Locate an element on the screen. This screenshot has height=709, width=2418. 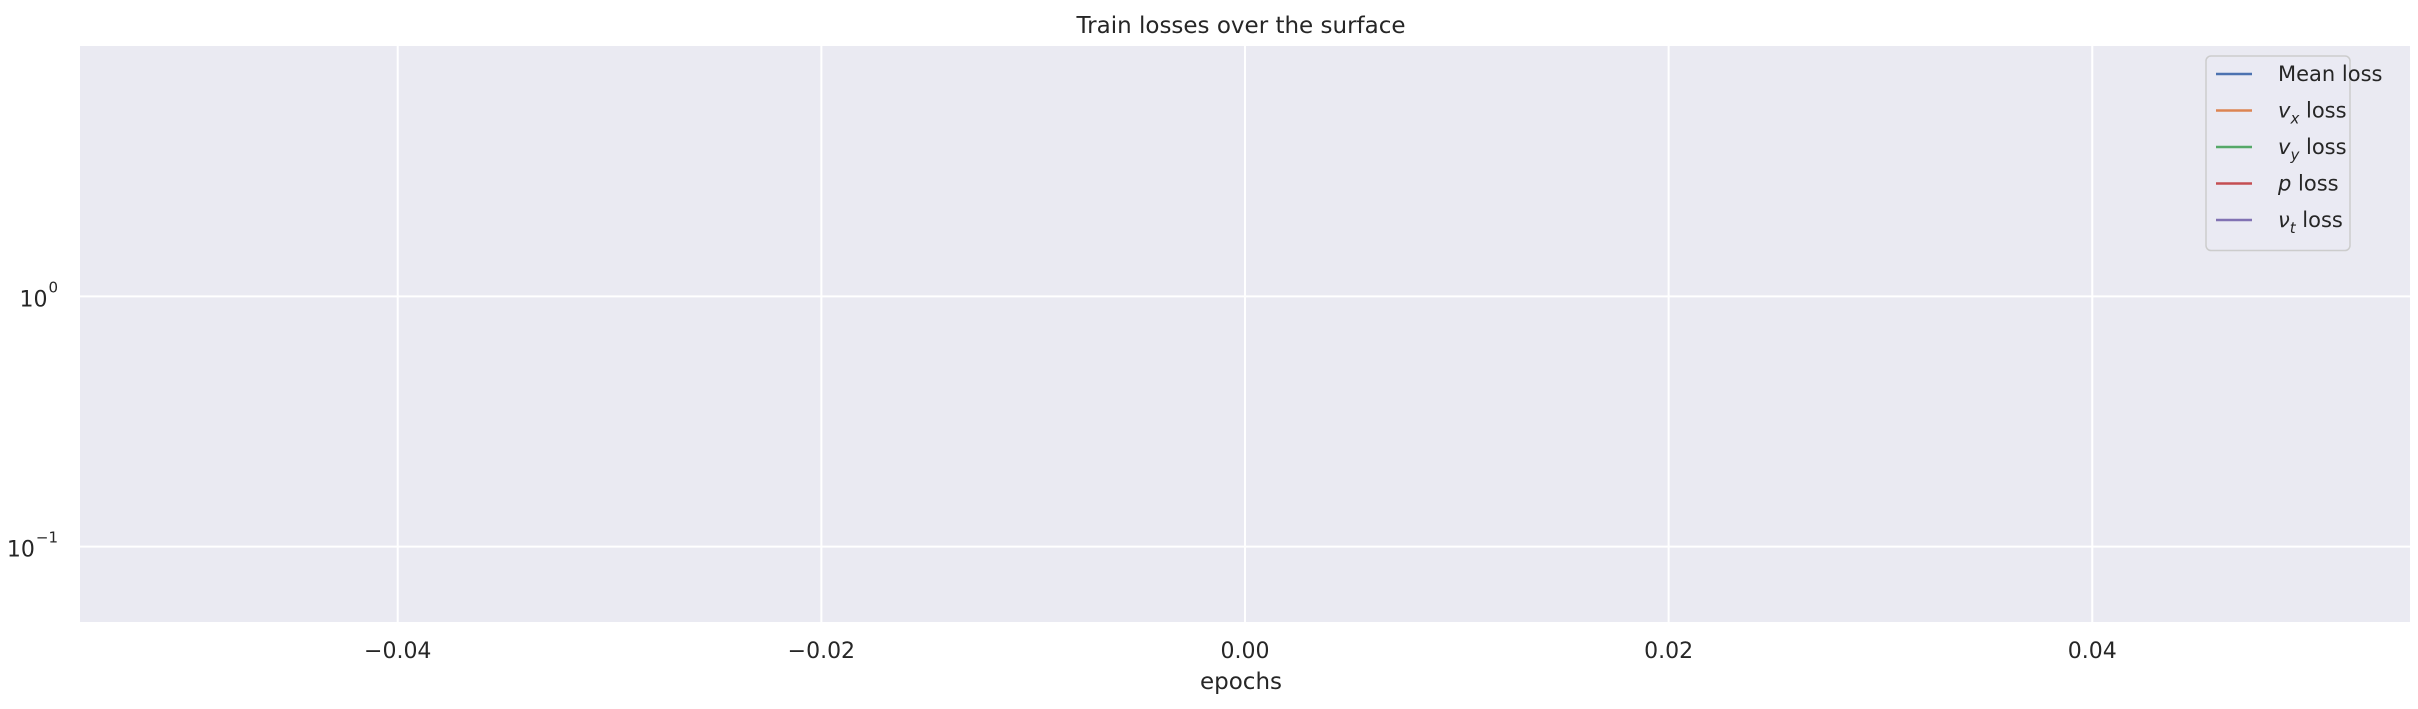
y-tick-labels: 010−110 is located at coordinates (32, 420).